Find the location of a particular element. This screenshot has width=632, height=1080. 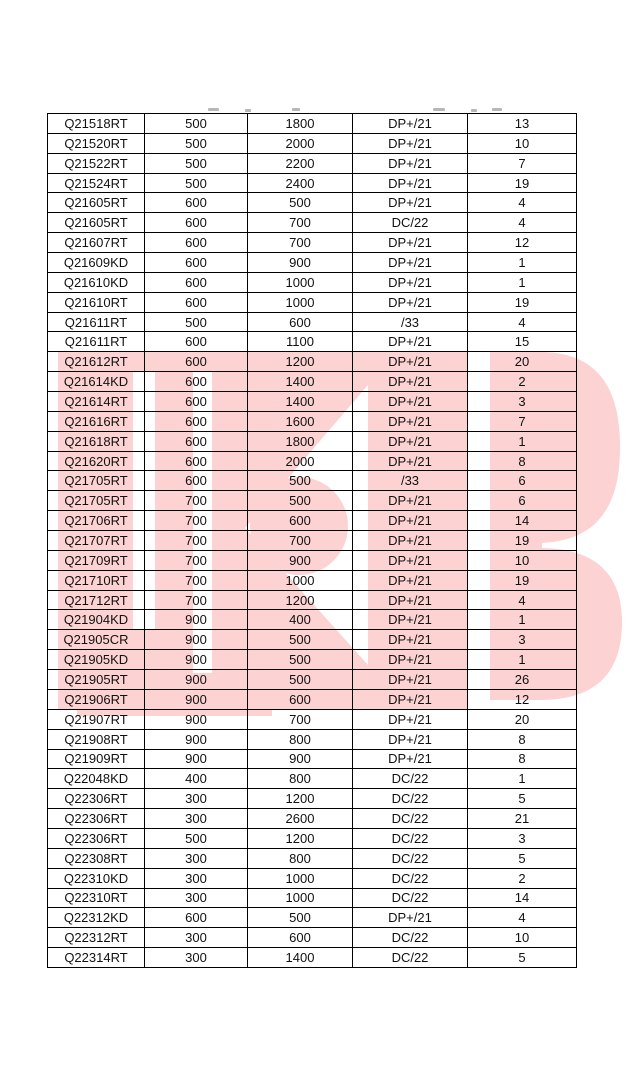

table-row: Q21908RT 900 800 DP+/21 8 is located at coordinates (312, 739).